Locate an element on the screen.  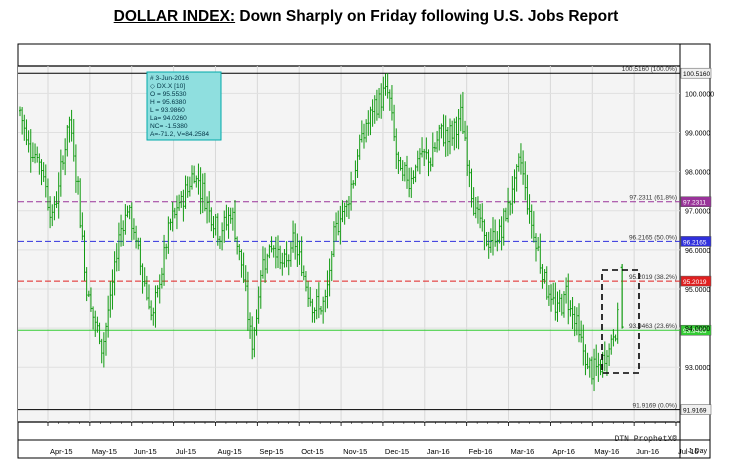
fib-axis-label: 100.5160 is located at coordinates (696, 74).